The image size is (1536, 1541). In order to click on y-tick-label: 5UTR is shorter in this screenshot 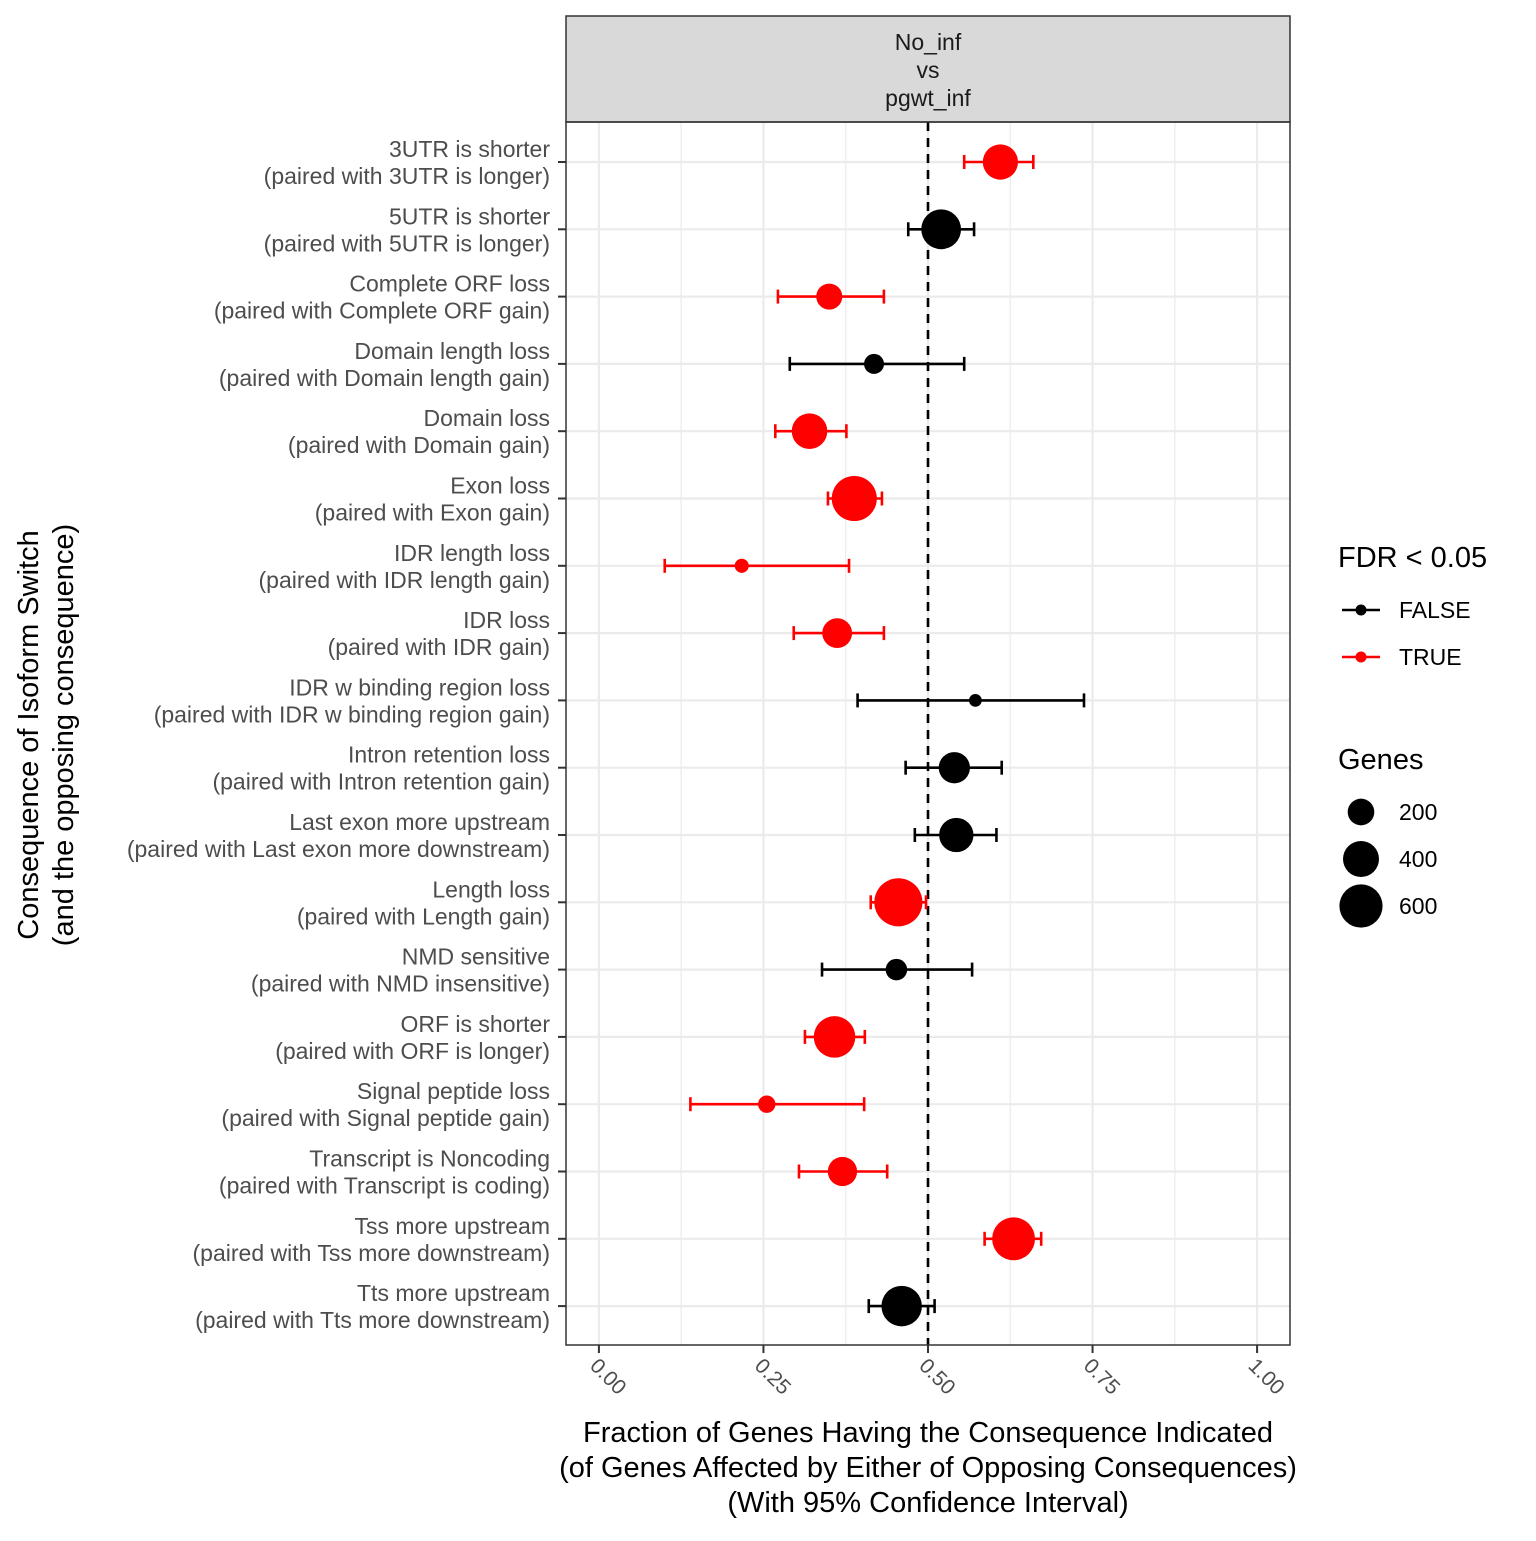, I will do `click(469, 216)`.